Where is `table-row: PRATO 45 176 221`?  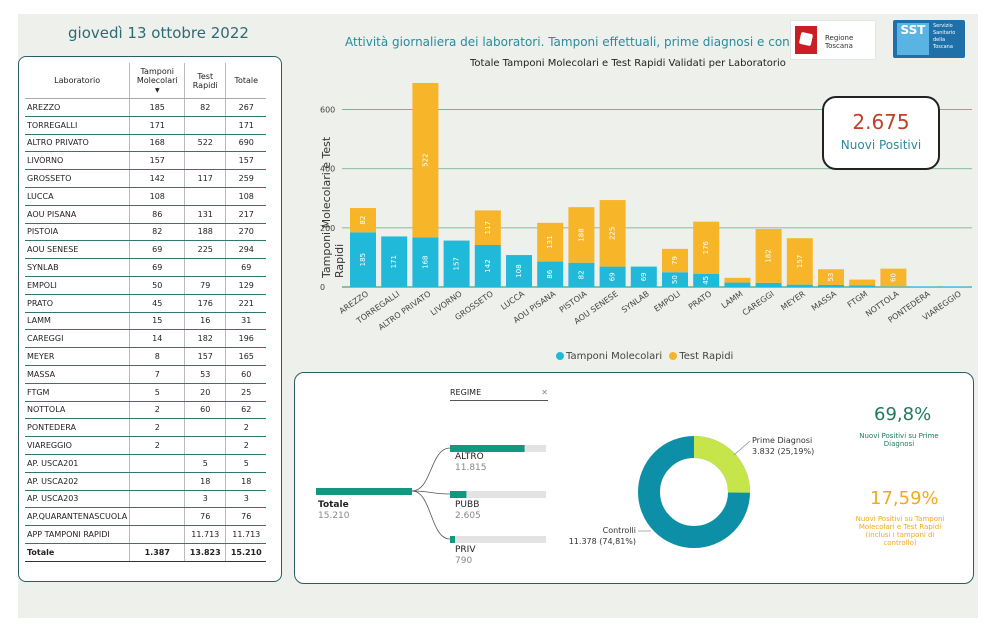 table-row: PRATO 45 176 221 is located at coordinates (146, 303).